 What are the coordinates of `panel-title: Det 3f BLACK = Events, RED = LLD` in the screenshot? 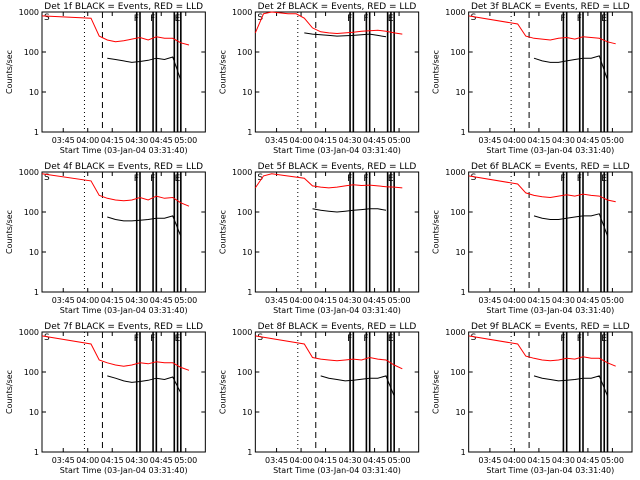 It's located at (550, 7).